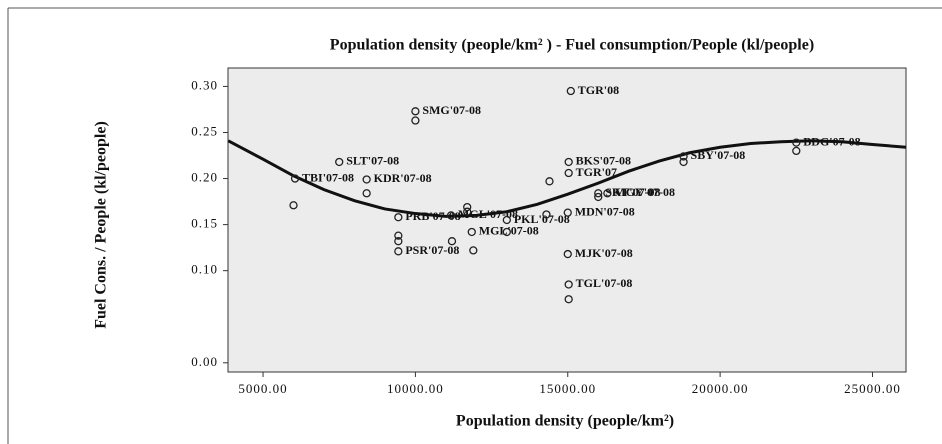 This screenshot has height=444, width=942. Describe the element at coordinates (204, 361) in the screenshot. I see `y-tick-label: 0.00` at that location.